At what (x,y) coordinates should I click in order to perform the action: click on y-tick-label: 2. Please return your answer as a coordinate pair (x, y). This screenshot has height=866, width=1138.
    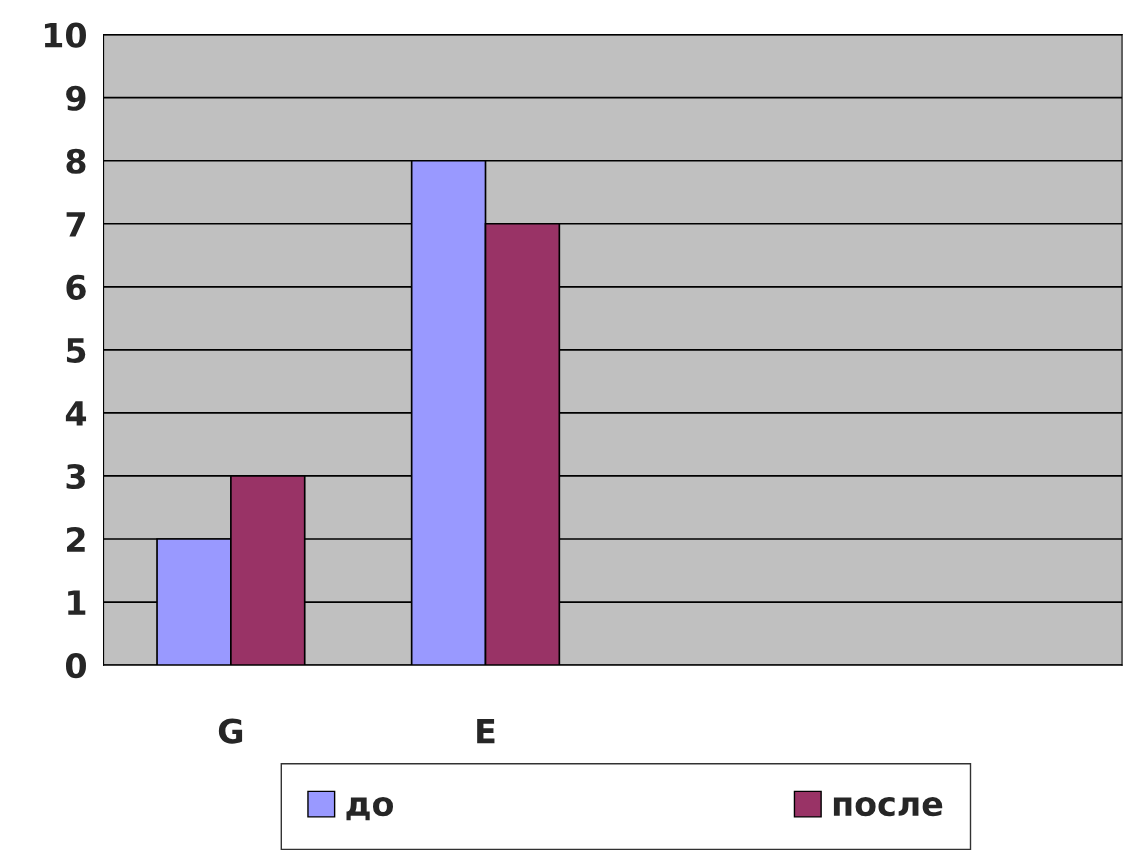
    Looking at the image, I should click on (76, 539).